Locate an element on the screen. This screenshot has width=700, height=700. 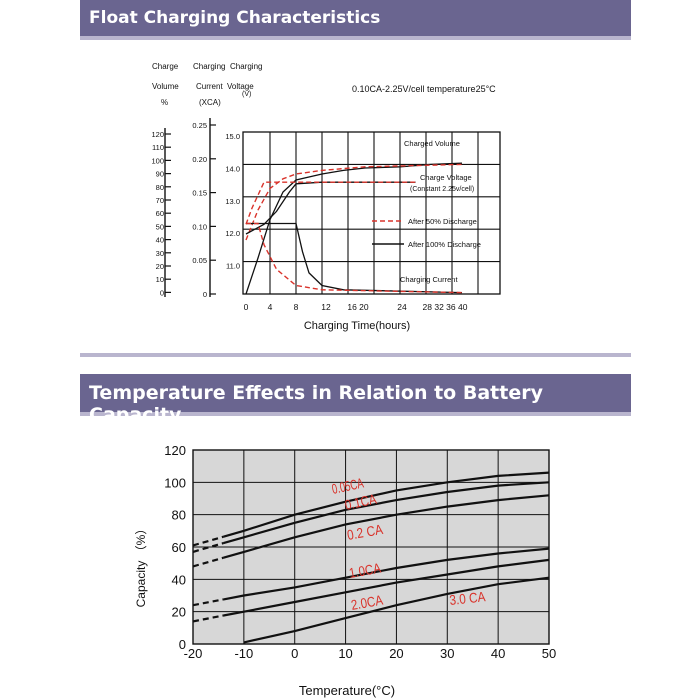
current-tick-label: 0.10 is located at coordinates (199, 226).